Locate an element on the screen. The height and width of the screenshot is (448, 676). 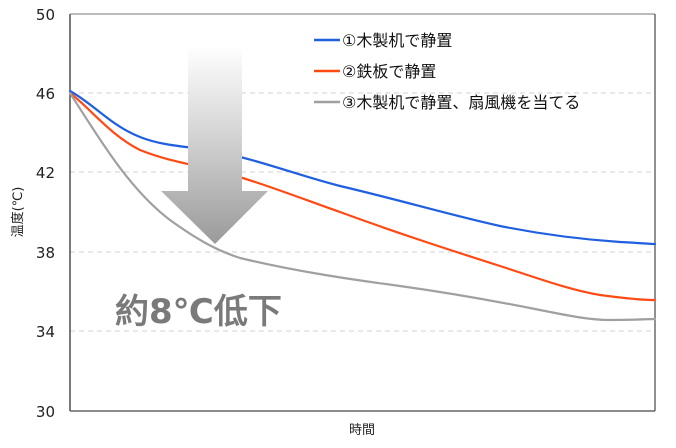
temperature-drop-annotation: 約8℃低下 is located at coordinates (198, 312).